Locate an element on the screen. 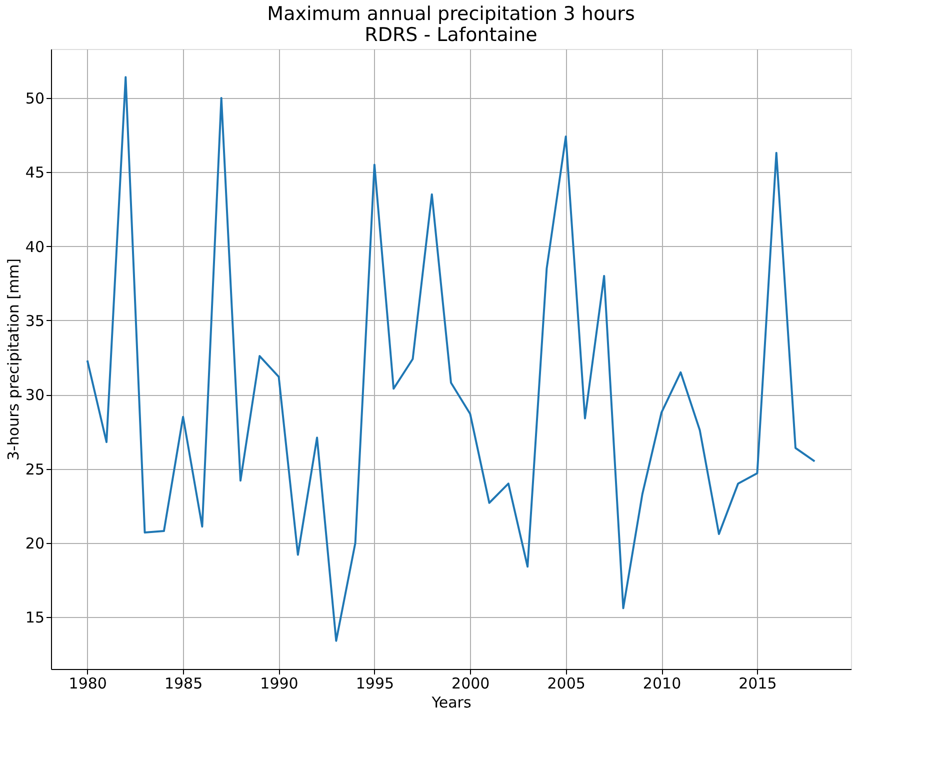 The height and width of the screenshot is (774, 925). x-tick-label: 1995 is located at coordinates (375, 683).